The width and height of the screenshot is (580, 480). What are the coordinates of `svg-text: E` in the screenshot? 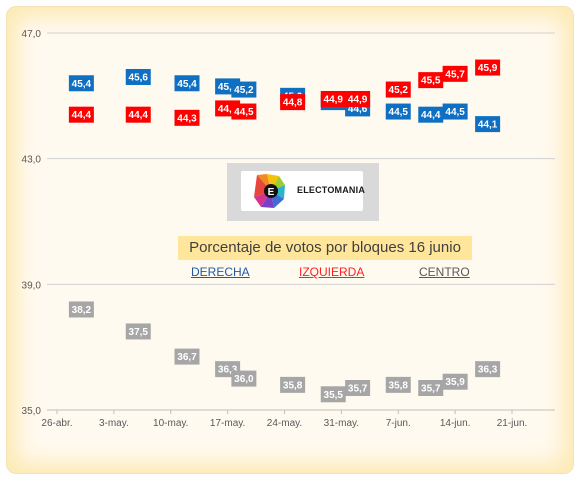 It's located at (271, 192).